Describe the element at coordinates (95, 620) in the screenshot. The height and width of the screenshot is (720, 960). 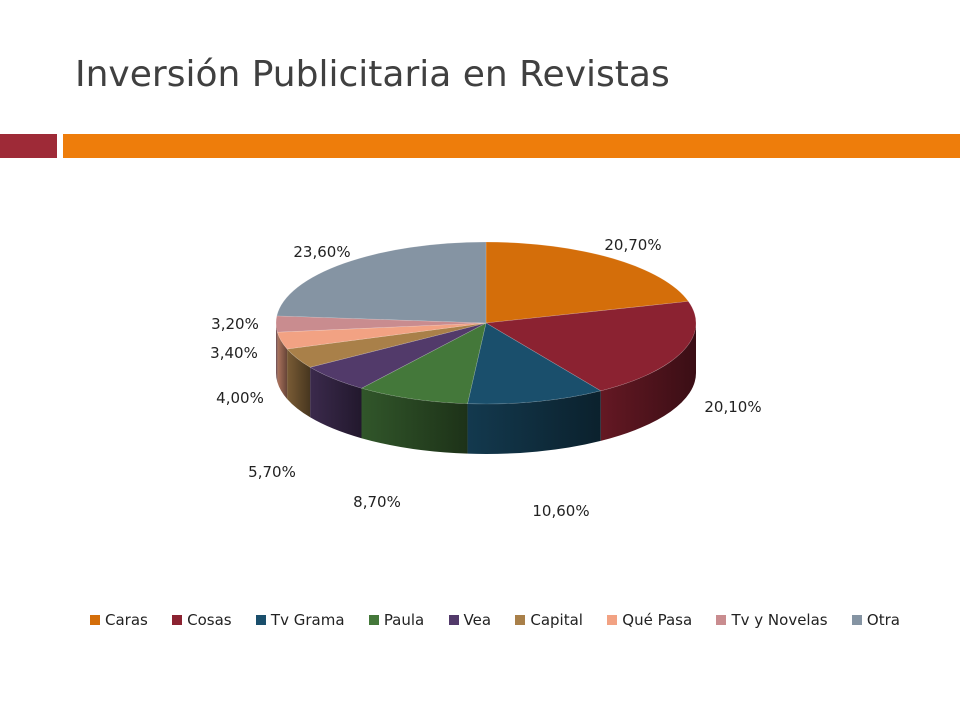
I see `legend-swatch-caras` at that location.